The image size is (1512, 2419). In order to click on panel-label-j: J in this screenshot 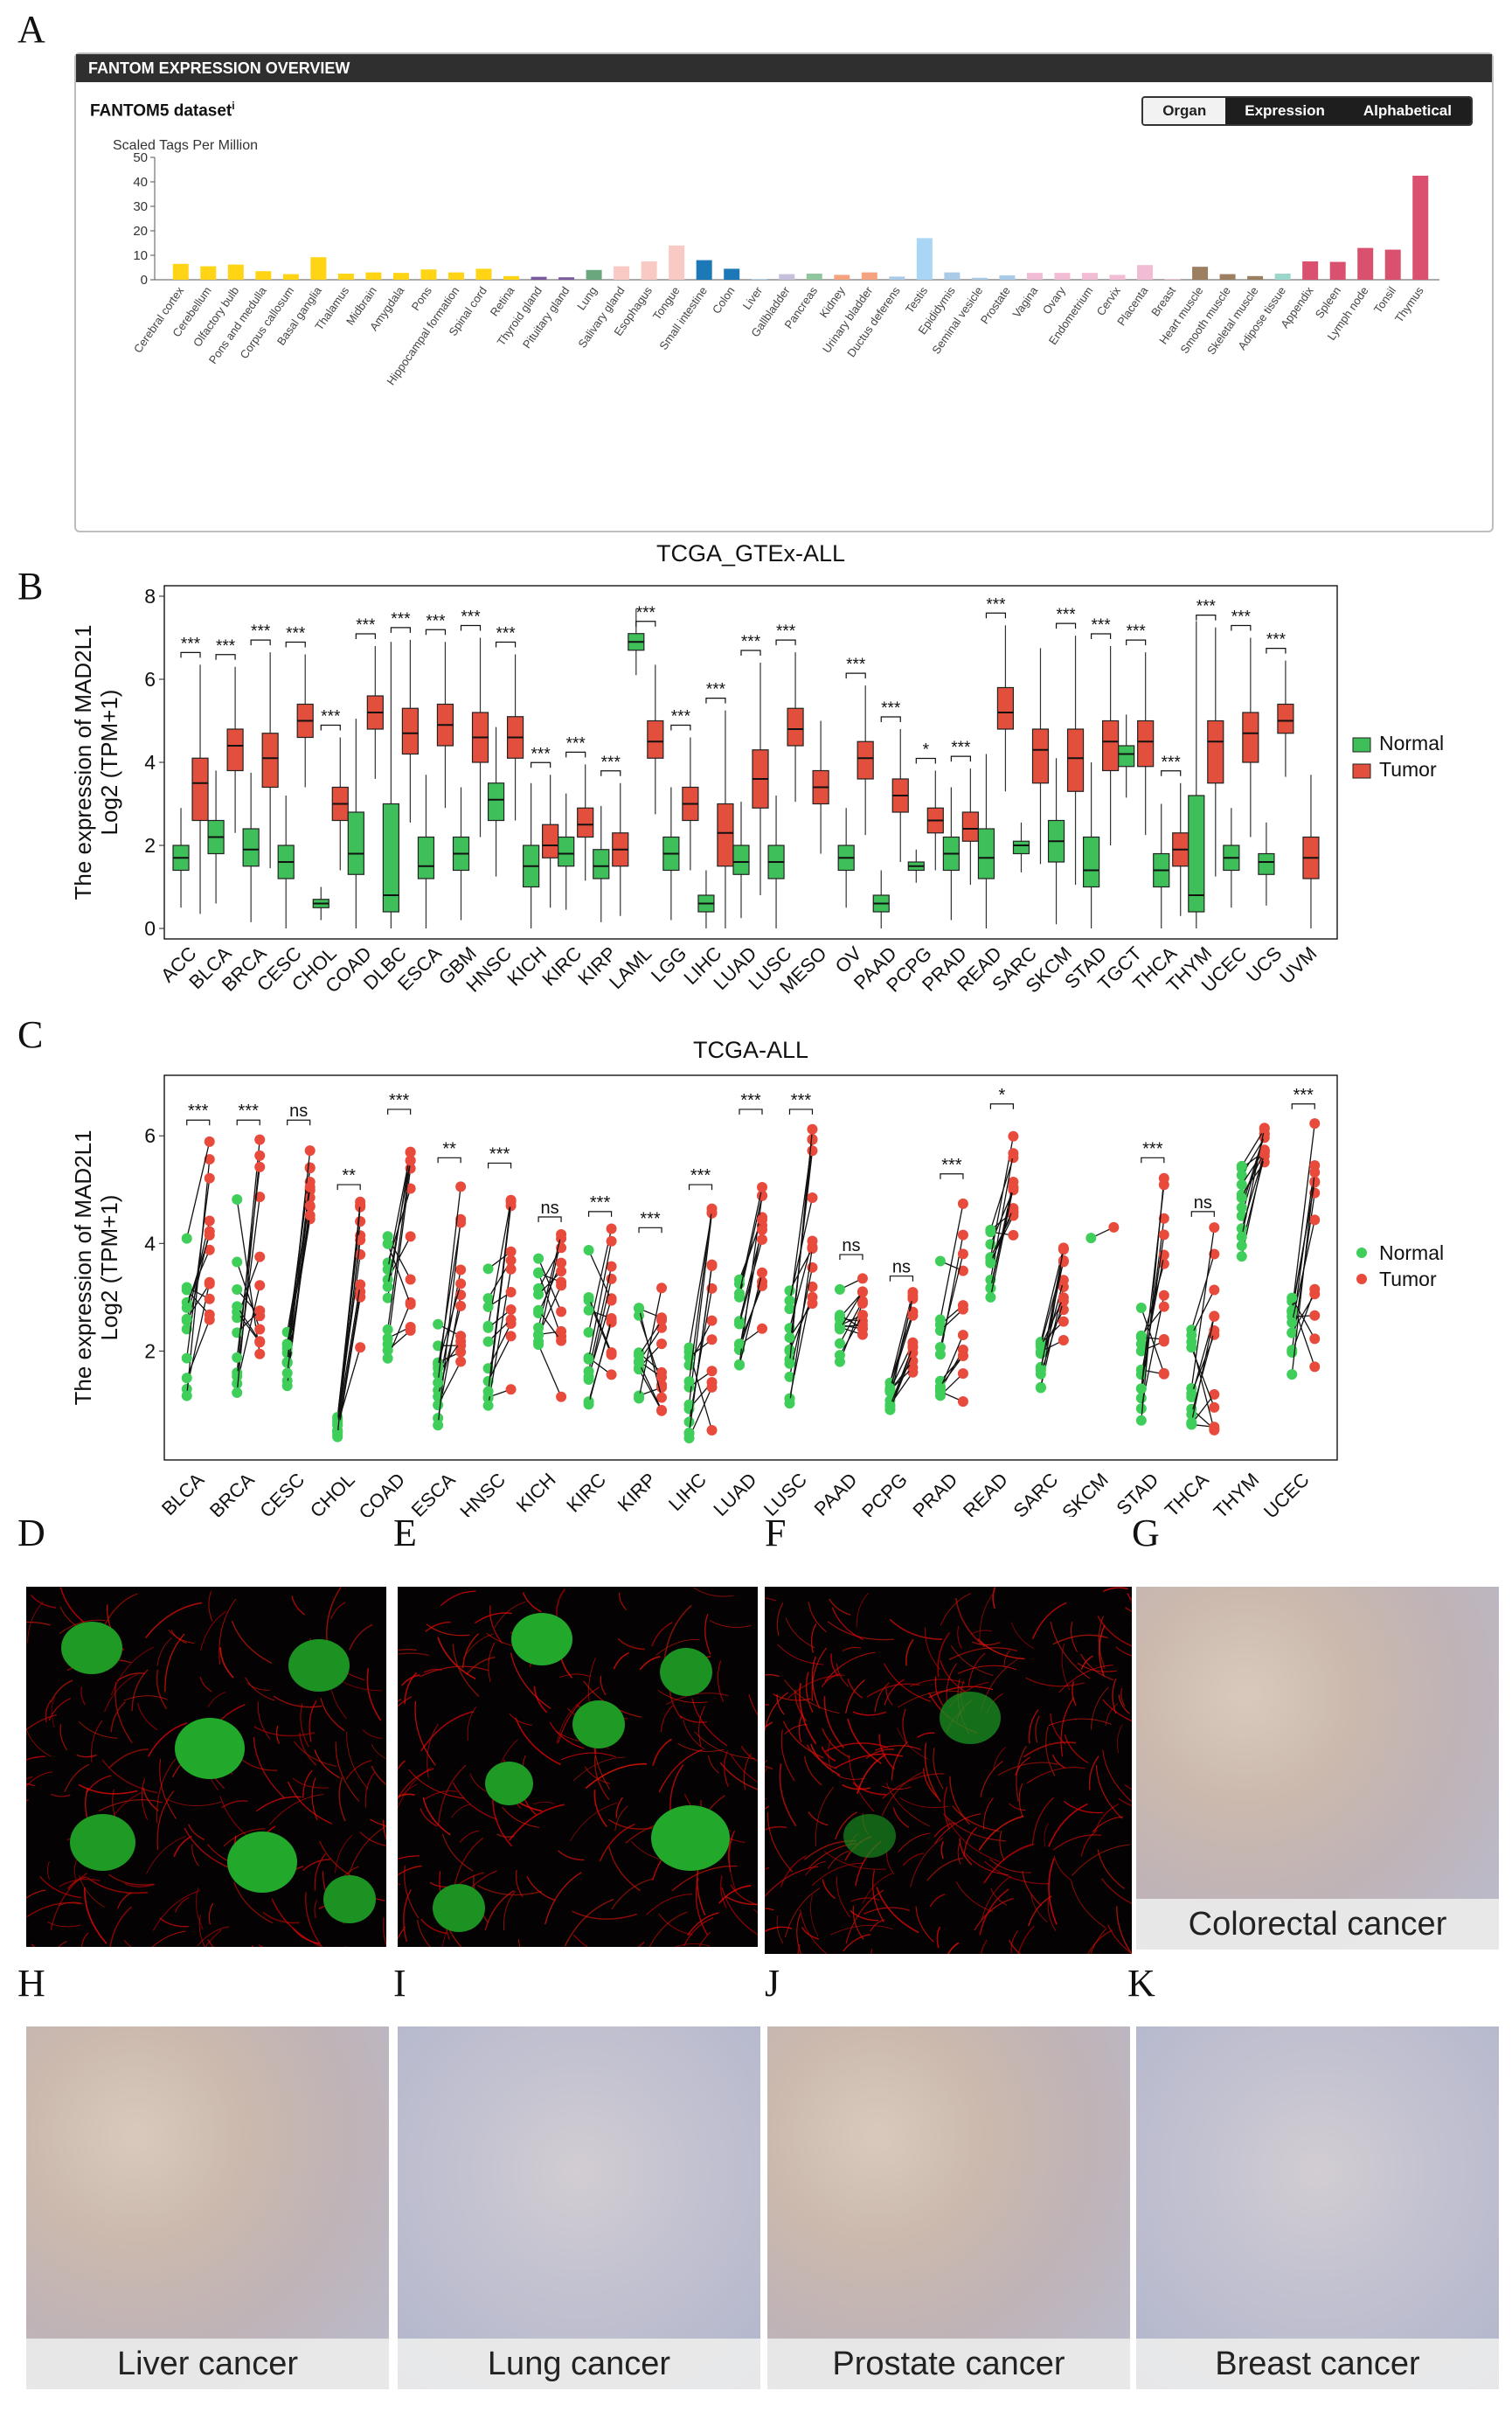, I will do `click(772, 1984)`.